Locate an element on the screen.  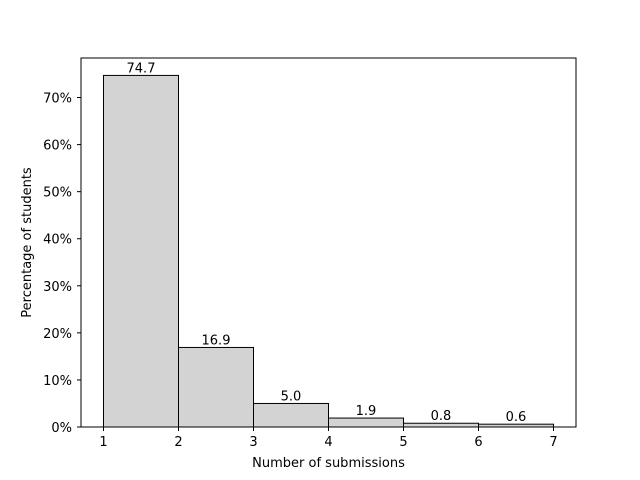
y-tick-label-40: 40% is located at coordinates (57, 240).